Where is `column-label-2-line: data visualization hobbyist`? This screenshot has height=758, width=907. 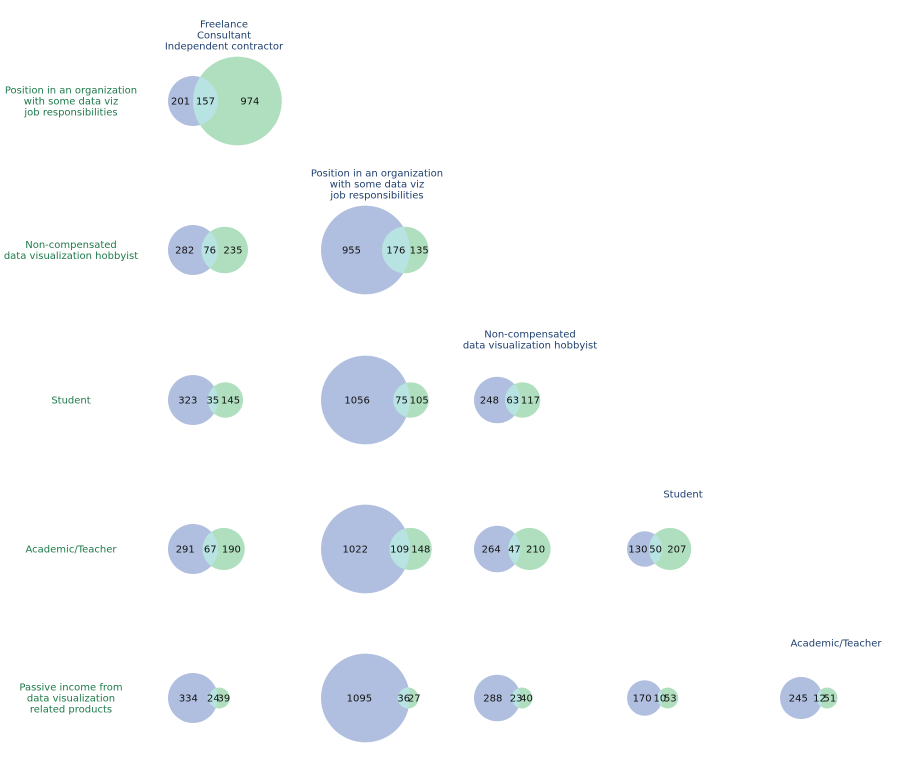 column-label-2-line: data visualization hobbyist is located at coordinates (530, 346).